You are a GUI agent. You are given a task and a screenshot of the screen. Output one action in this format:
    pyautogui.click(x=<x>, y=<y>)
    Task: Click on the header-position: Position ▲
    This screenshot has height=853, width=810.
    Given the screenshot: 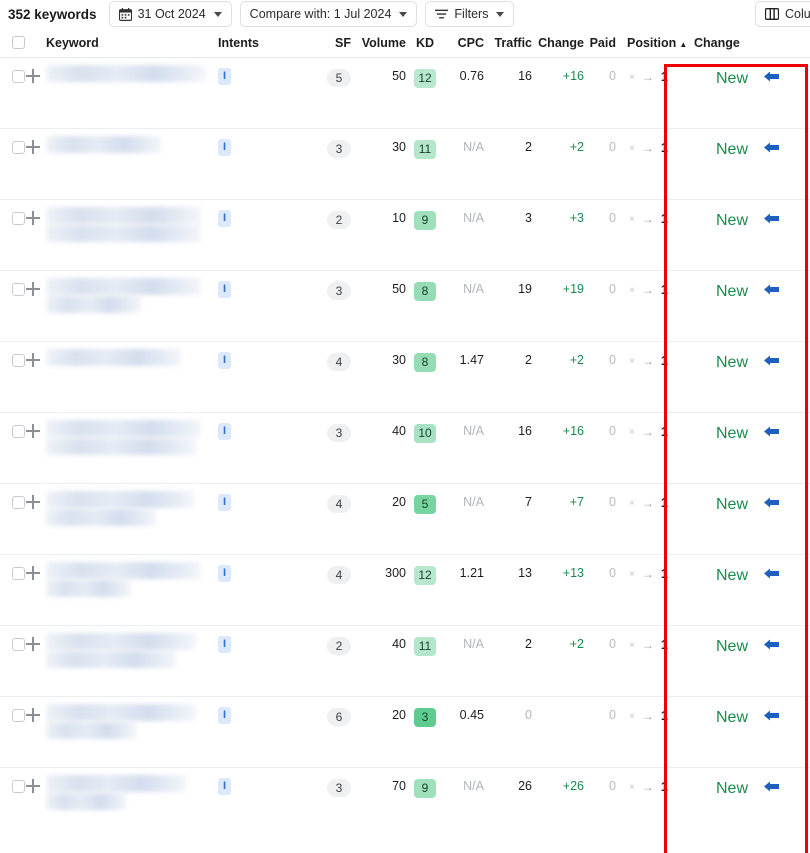 What is the action you would take?
    pyautogui.click(x=655, y=43)
    